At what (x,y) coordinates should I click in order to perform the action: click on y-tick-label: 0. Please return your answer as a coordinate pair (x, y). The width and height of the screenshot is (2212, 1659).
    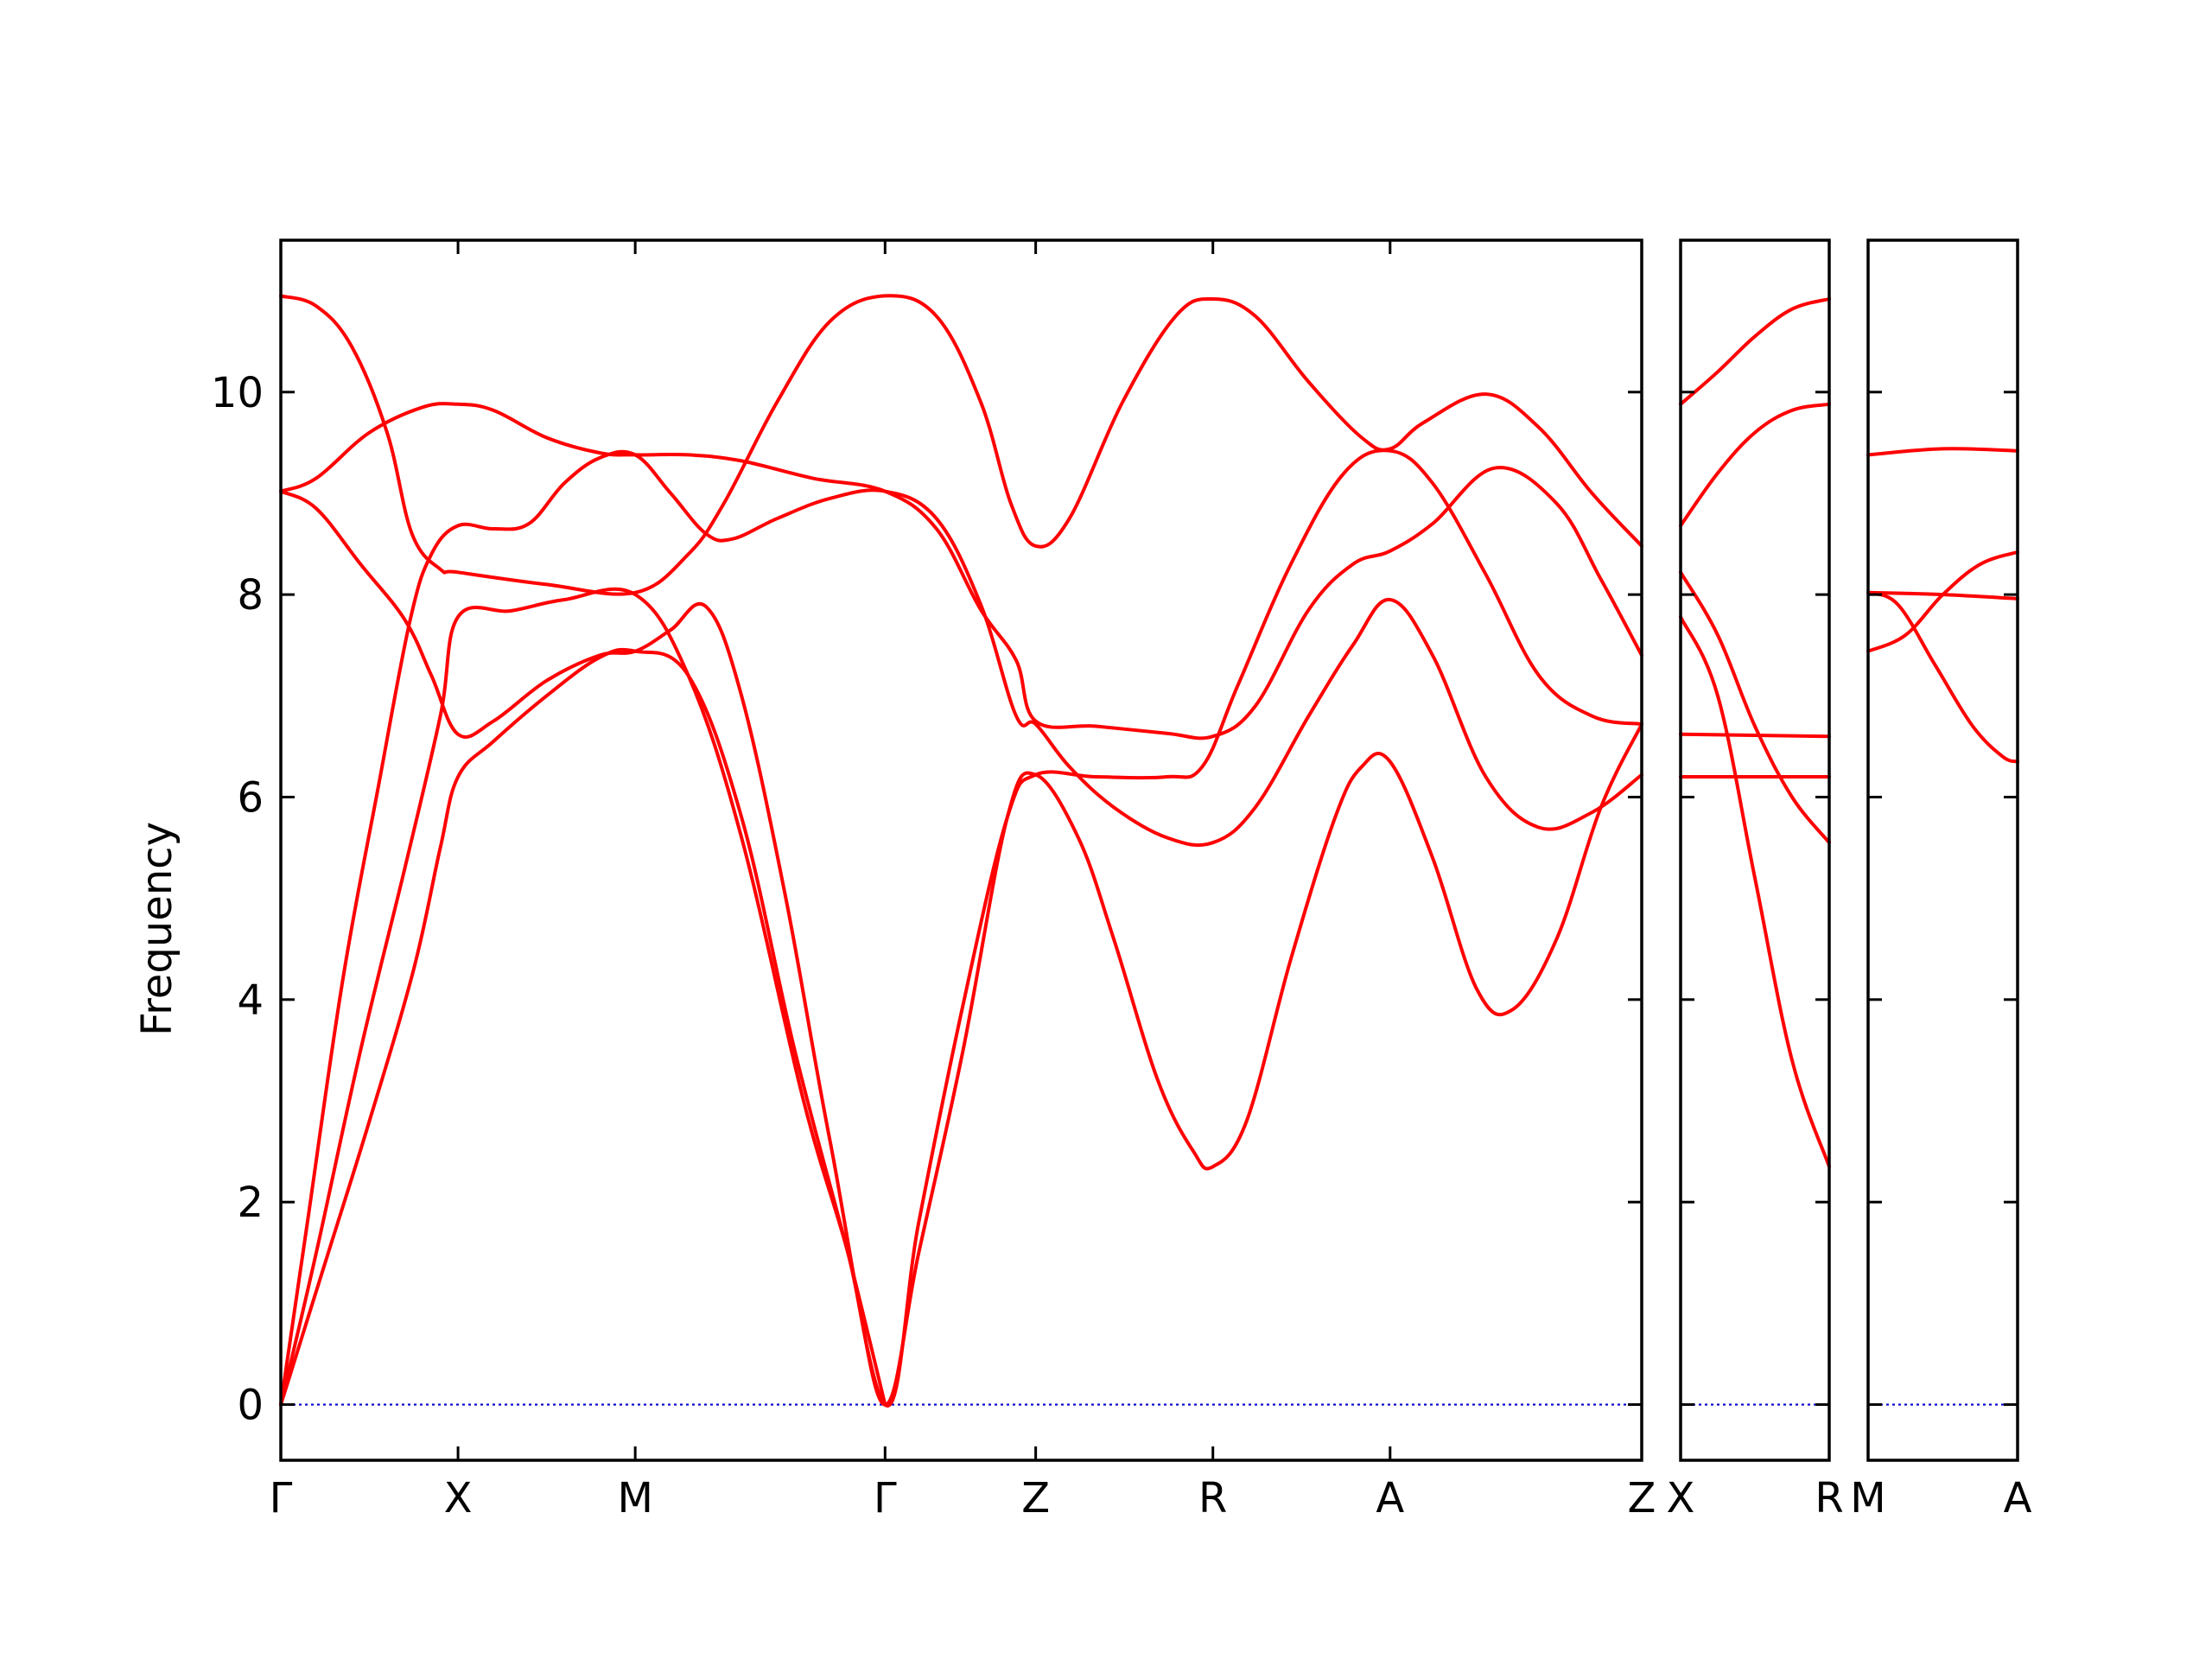
    Looking at the image, I should click on (250, 1406).